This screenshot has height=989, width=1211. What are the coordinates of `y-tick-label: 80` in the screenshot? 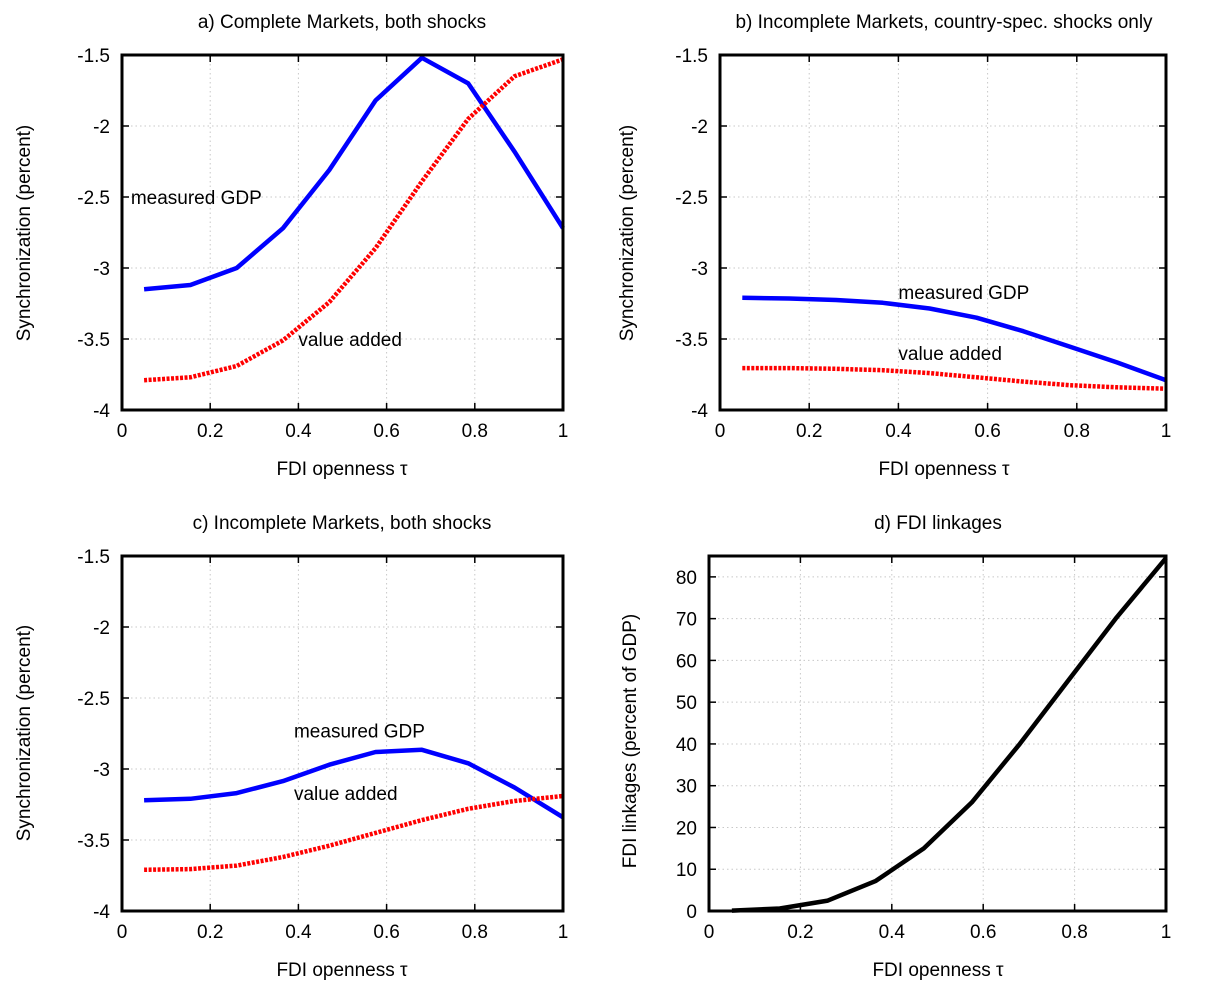 It's located at (686, 578).